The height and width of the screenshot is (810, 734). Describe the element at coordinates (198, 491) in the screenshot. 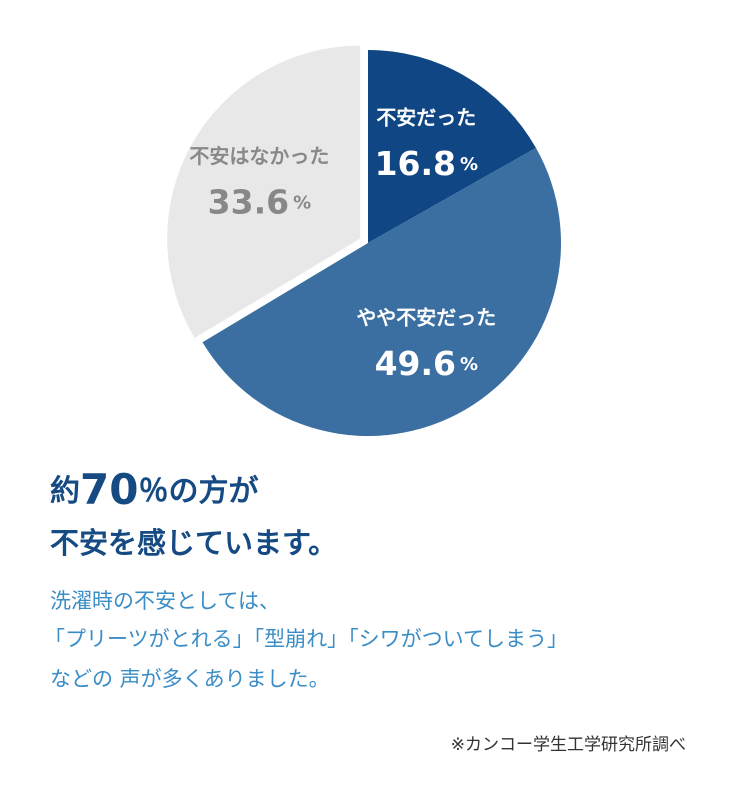

I see `headline-post: ％の方が` at that location.